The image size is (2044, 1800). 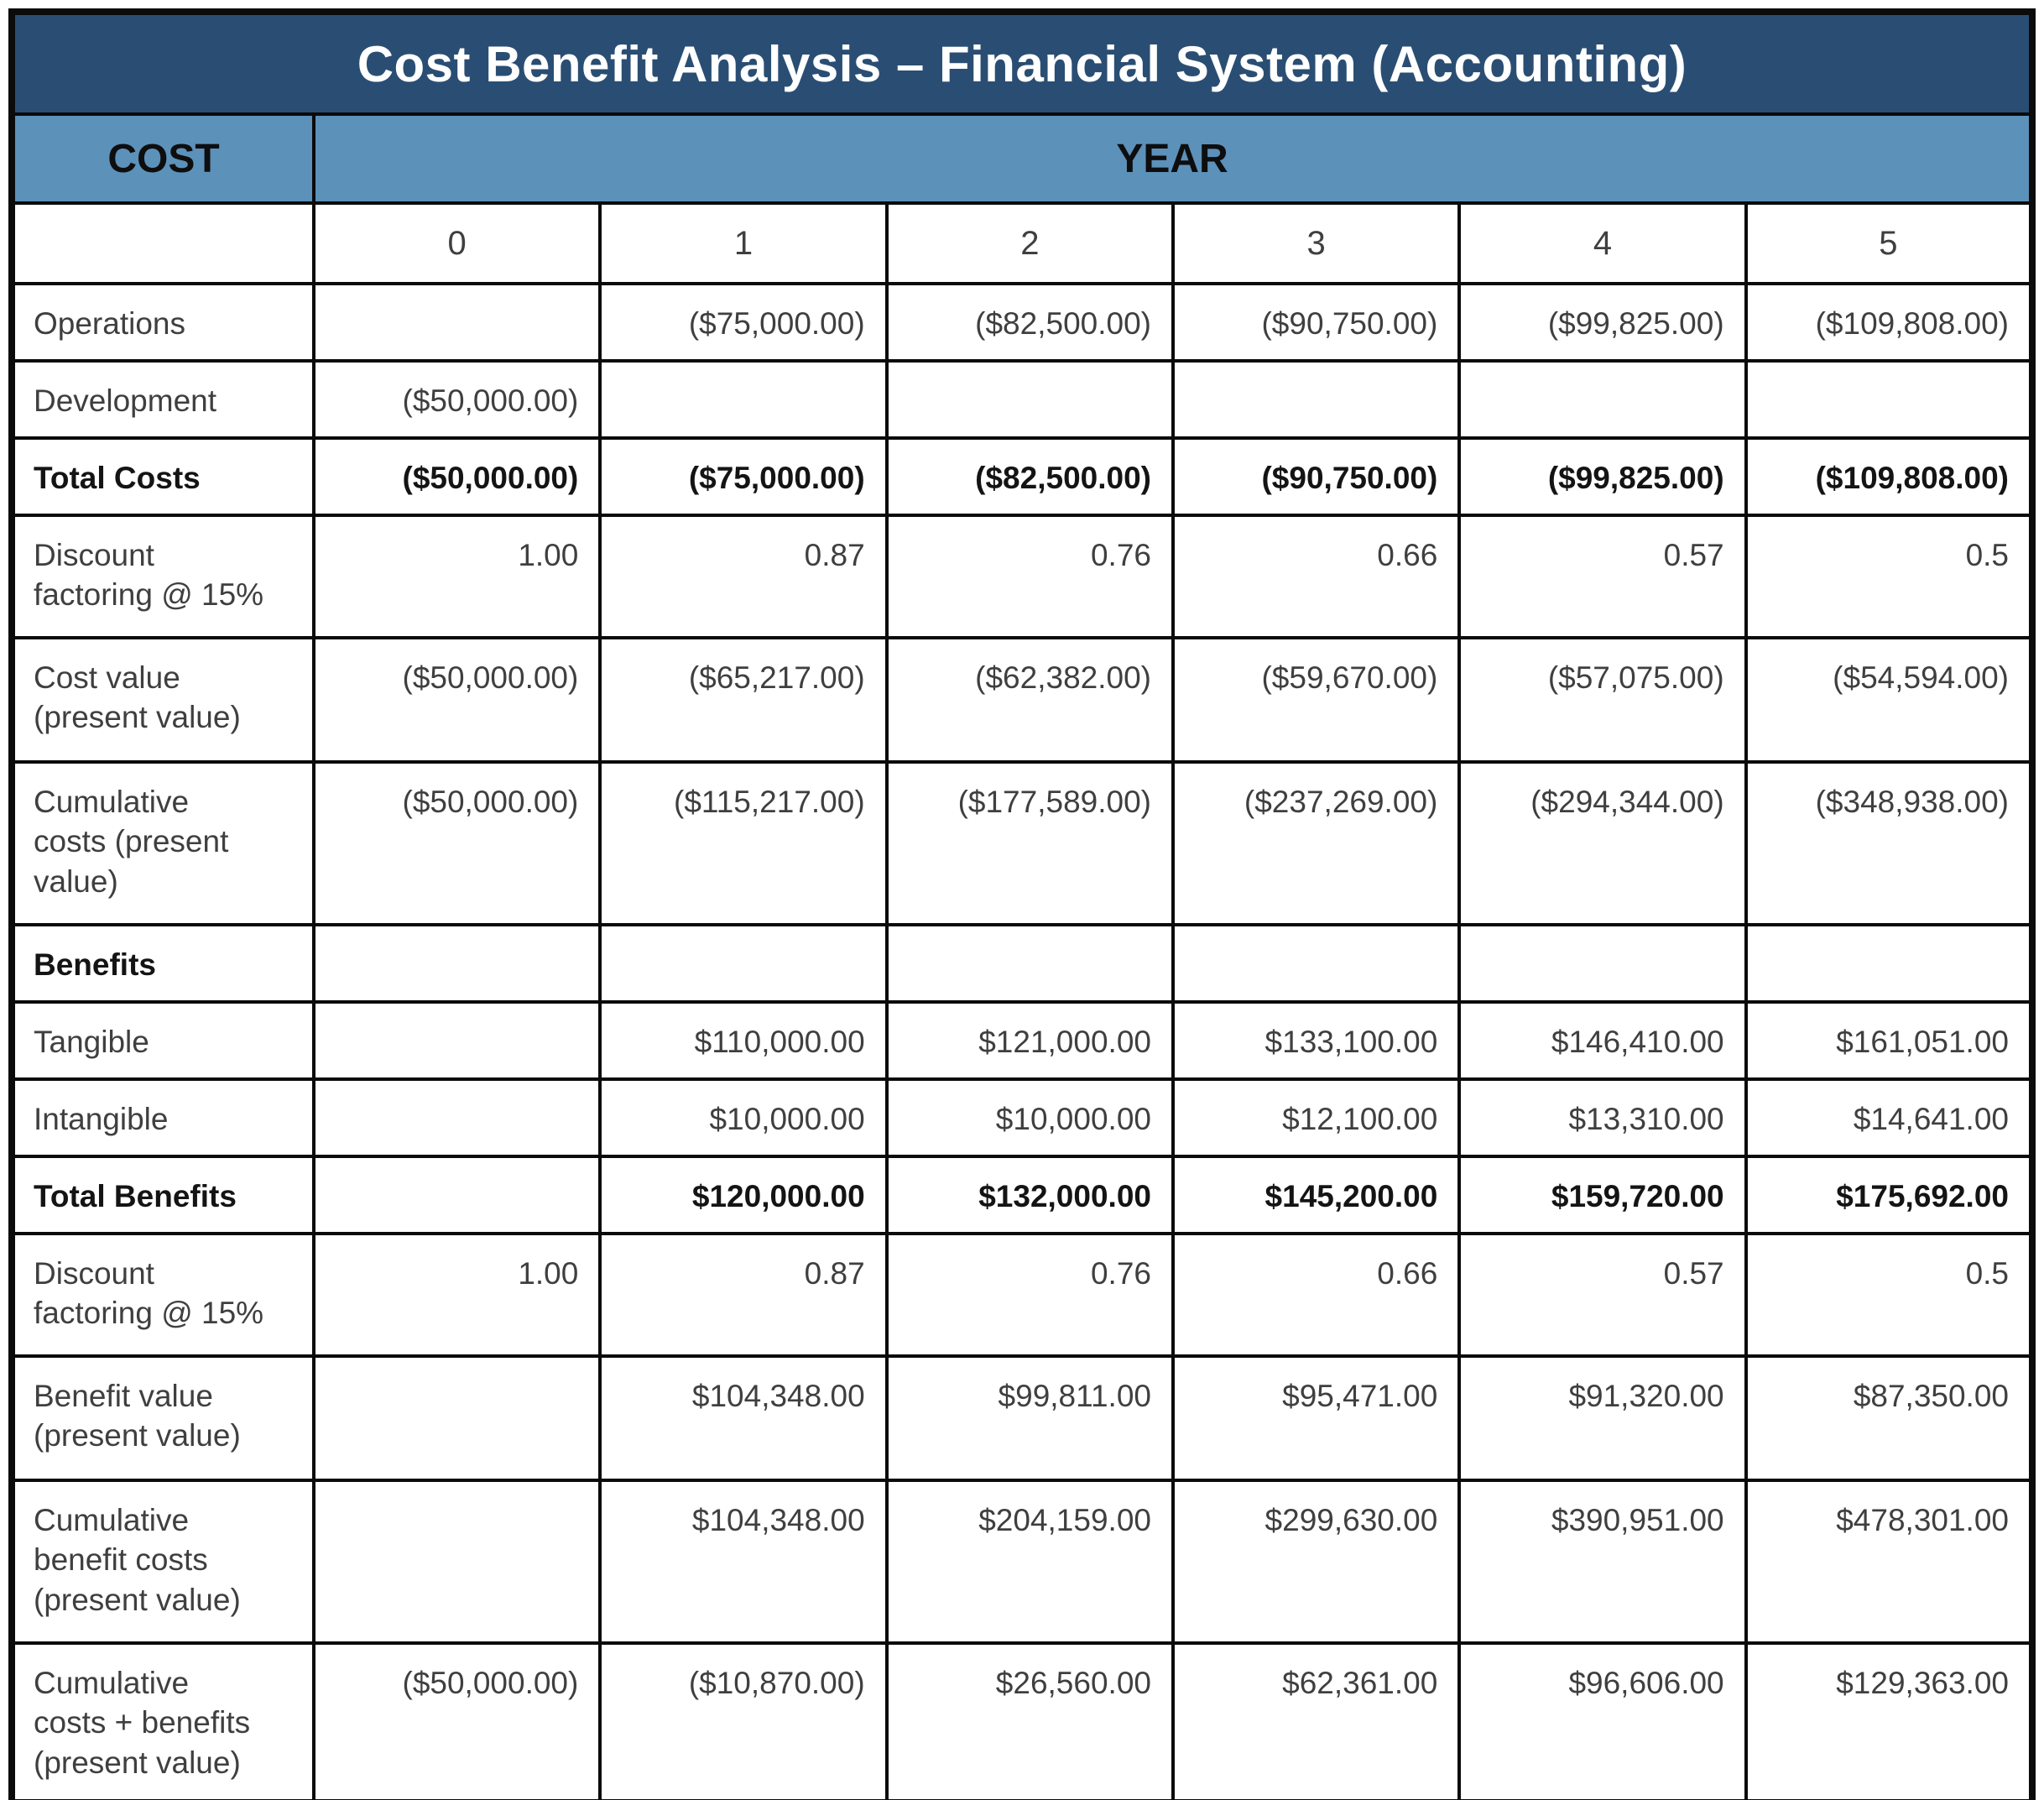 I want to click on value-cell: $204,159.00, so click(x=1030, y=1562).